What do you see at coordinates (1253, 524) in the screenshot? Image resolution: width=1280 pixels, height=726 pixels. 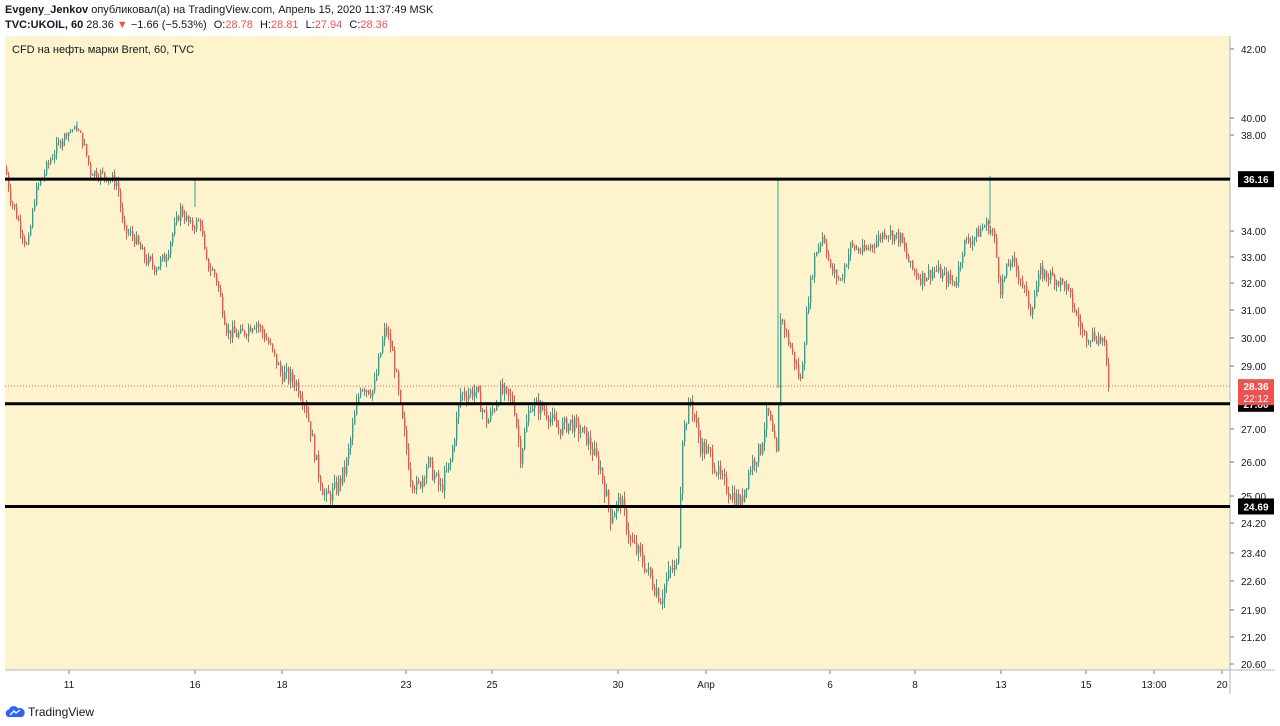 I see `price-tick-label: 24.20` at bounding box center [1253, 524].